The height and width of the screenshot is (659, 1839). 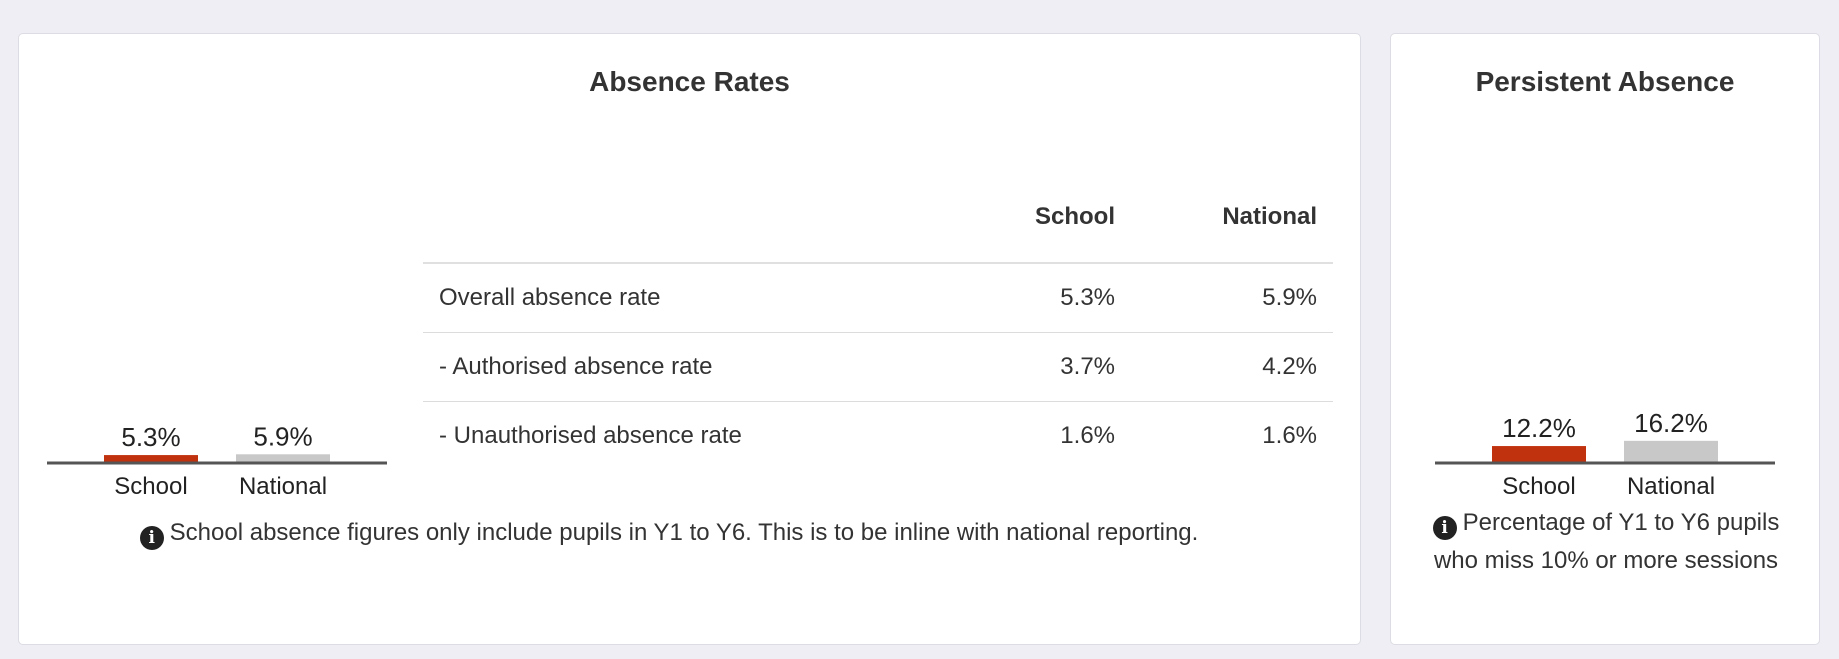 I want to click on row-label: - Unauthorised absence rate, so click(x=590, y=435).